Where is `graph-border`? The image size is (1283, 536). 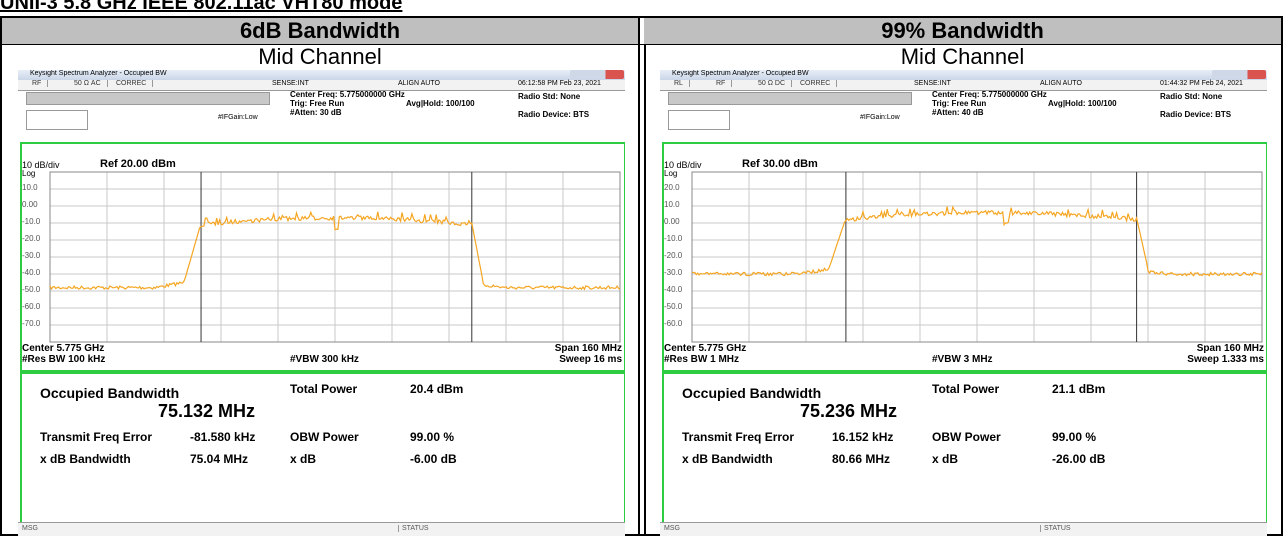 graph-border is located at coordinates (977, 257).